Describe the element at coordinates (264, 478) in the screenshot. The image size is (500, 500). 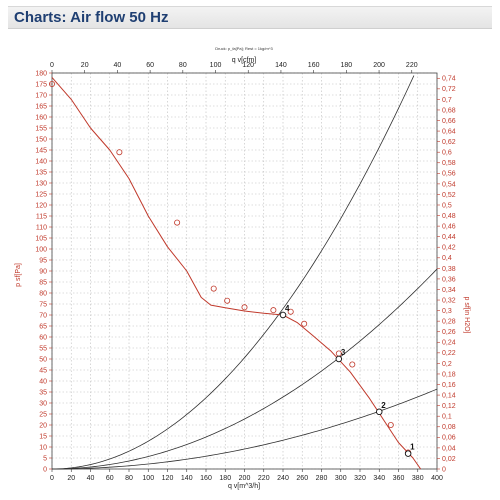
I see `x-bottom-tick-label: 220` at that location.